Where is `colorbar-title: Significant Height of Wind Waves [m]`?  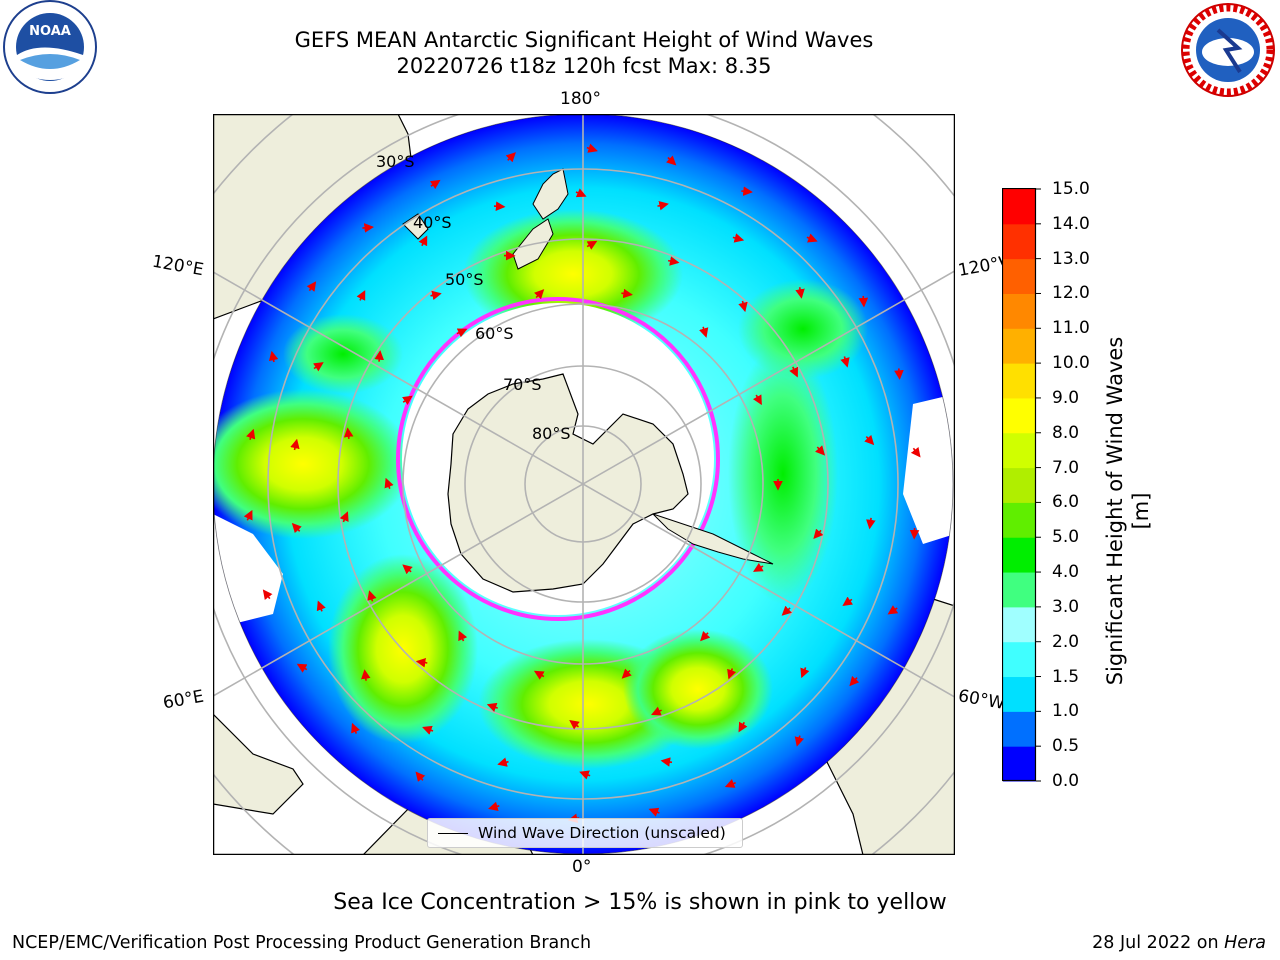
colorbar-title: Significant Height of Wind Waves [m] is located at coordinates (1128, 511).